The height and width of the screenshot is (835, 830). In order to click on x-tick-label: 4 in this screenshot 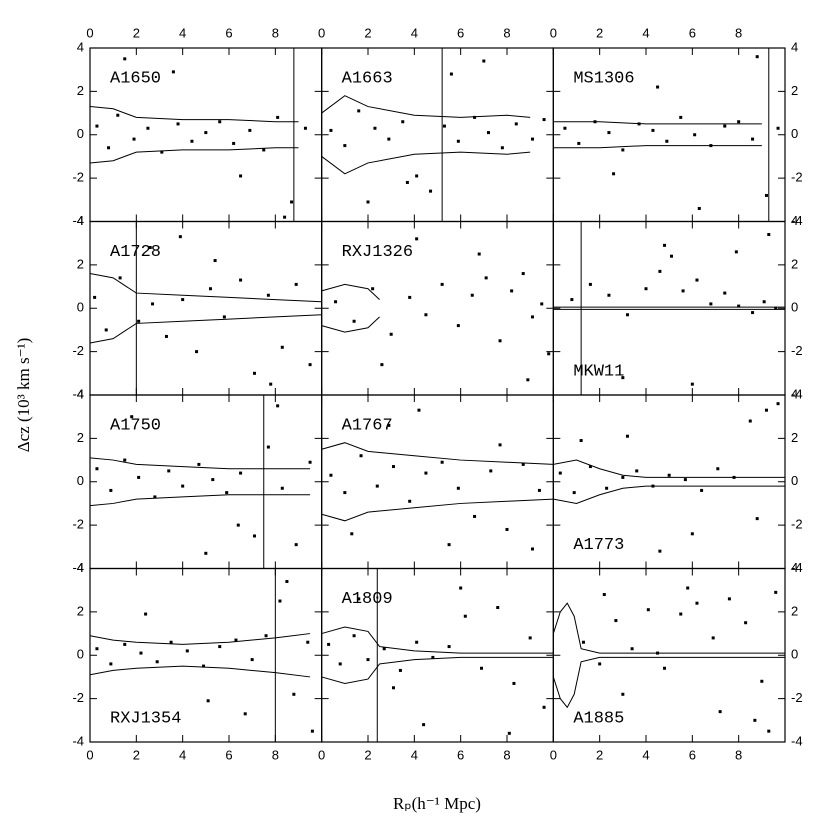, I will do `click(182, 32)`.